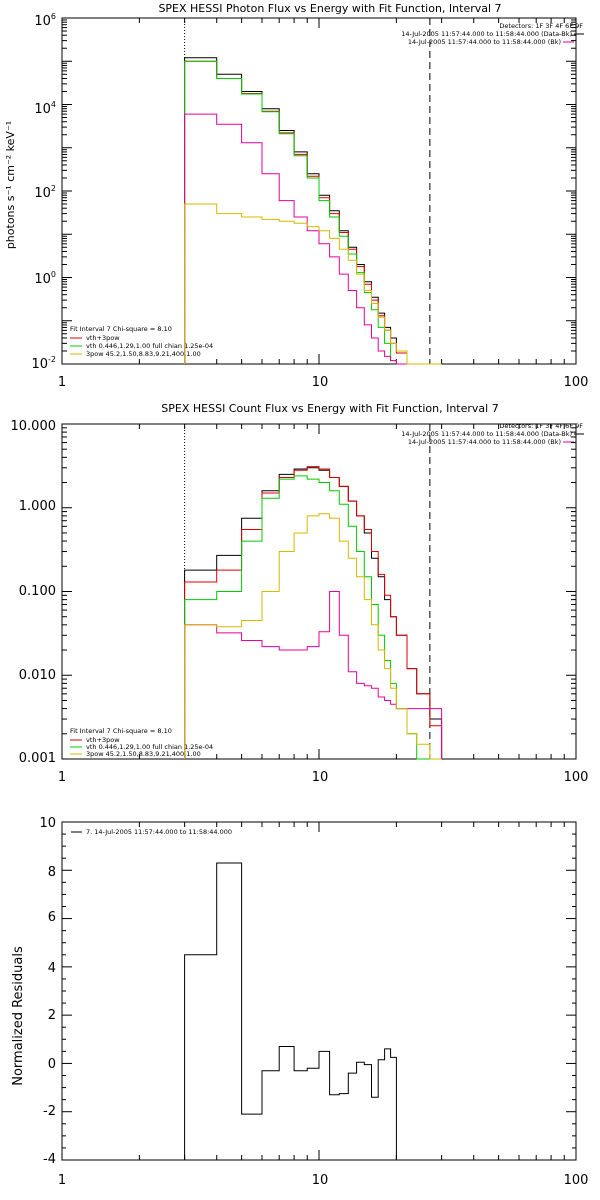 This screenshot has height=1200, width=600. Describe the element at coordinates (52, 1015) in the screenshot. I see `y-tick-label: 2` at that location.